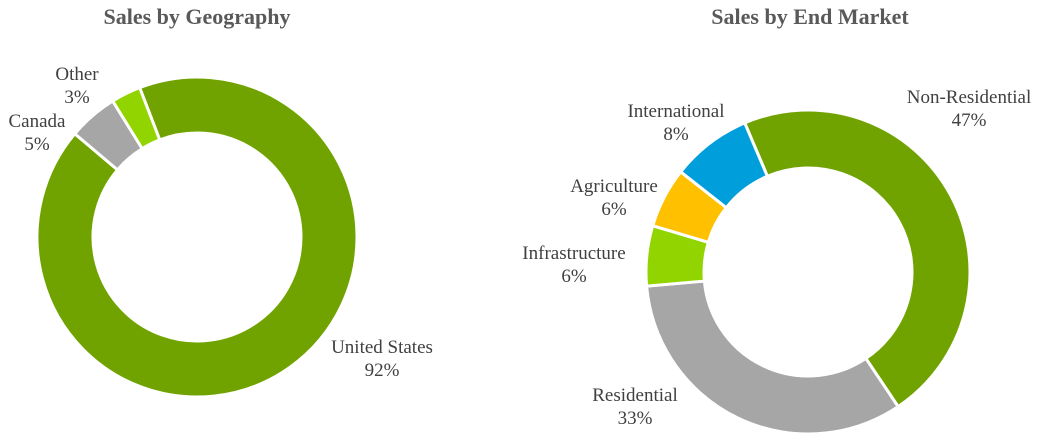  I want to click on label-non-residential: Non-Residential 47%, so click(969, 109).